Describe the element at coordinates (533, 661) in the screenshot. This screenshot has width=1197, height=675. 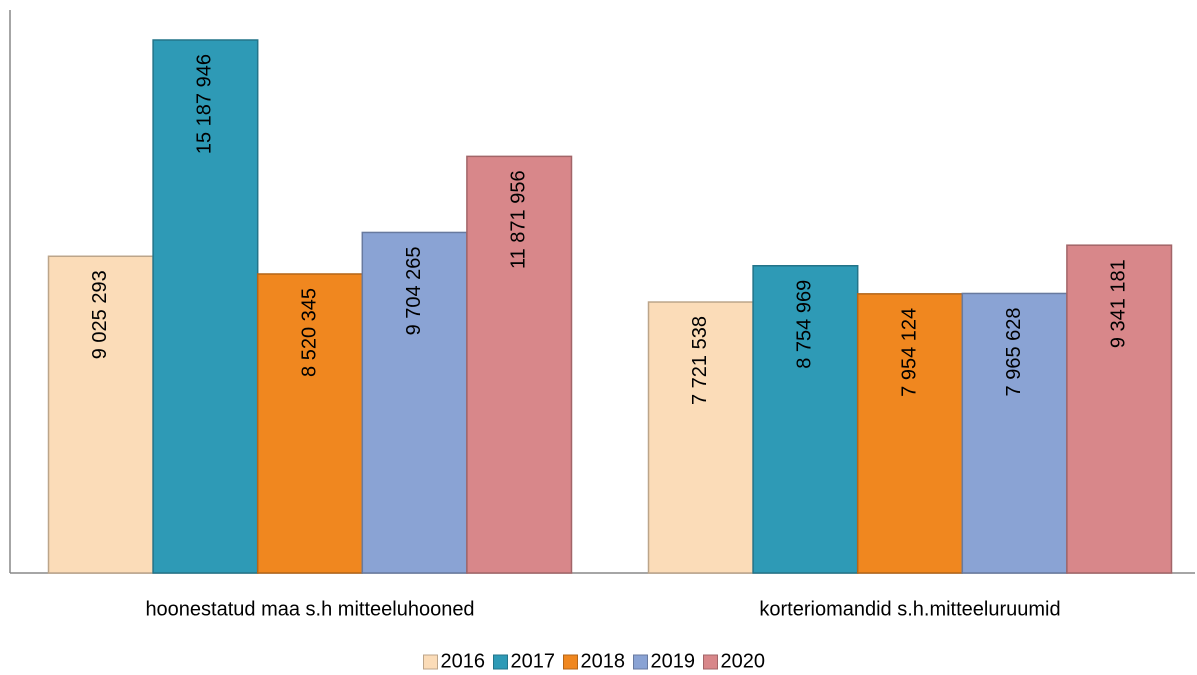
I see `legend-label: 2017` at that location.